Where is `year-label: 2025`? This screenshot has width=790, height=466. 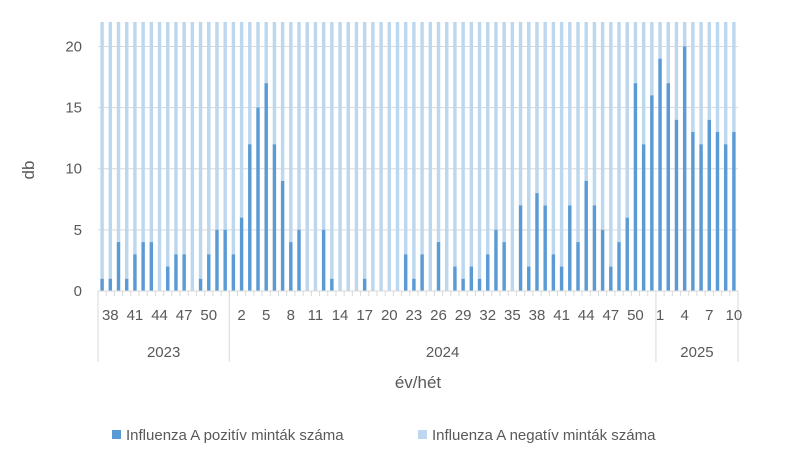
year-label: 2025 is located at coordinates (696, 352).